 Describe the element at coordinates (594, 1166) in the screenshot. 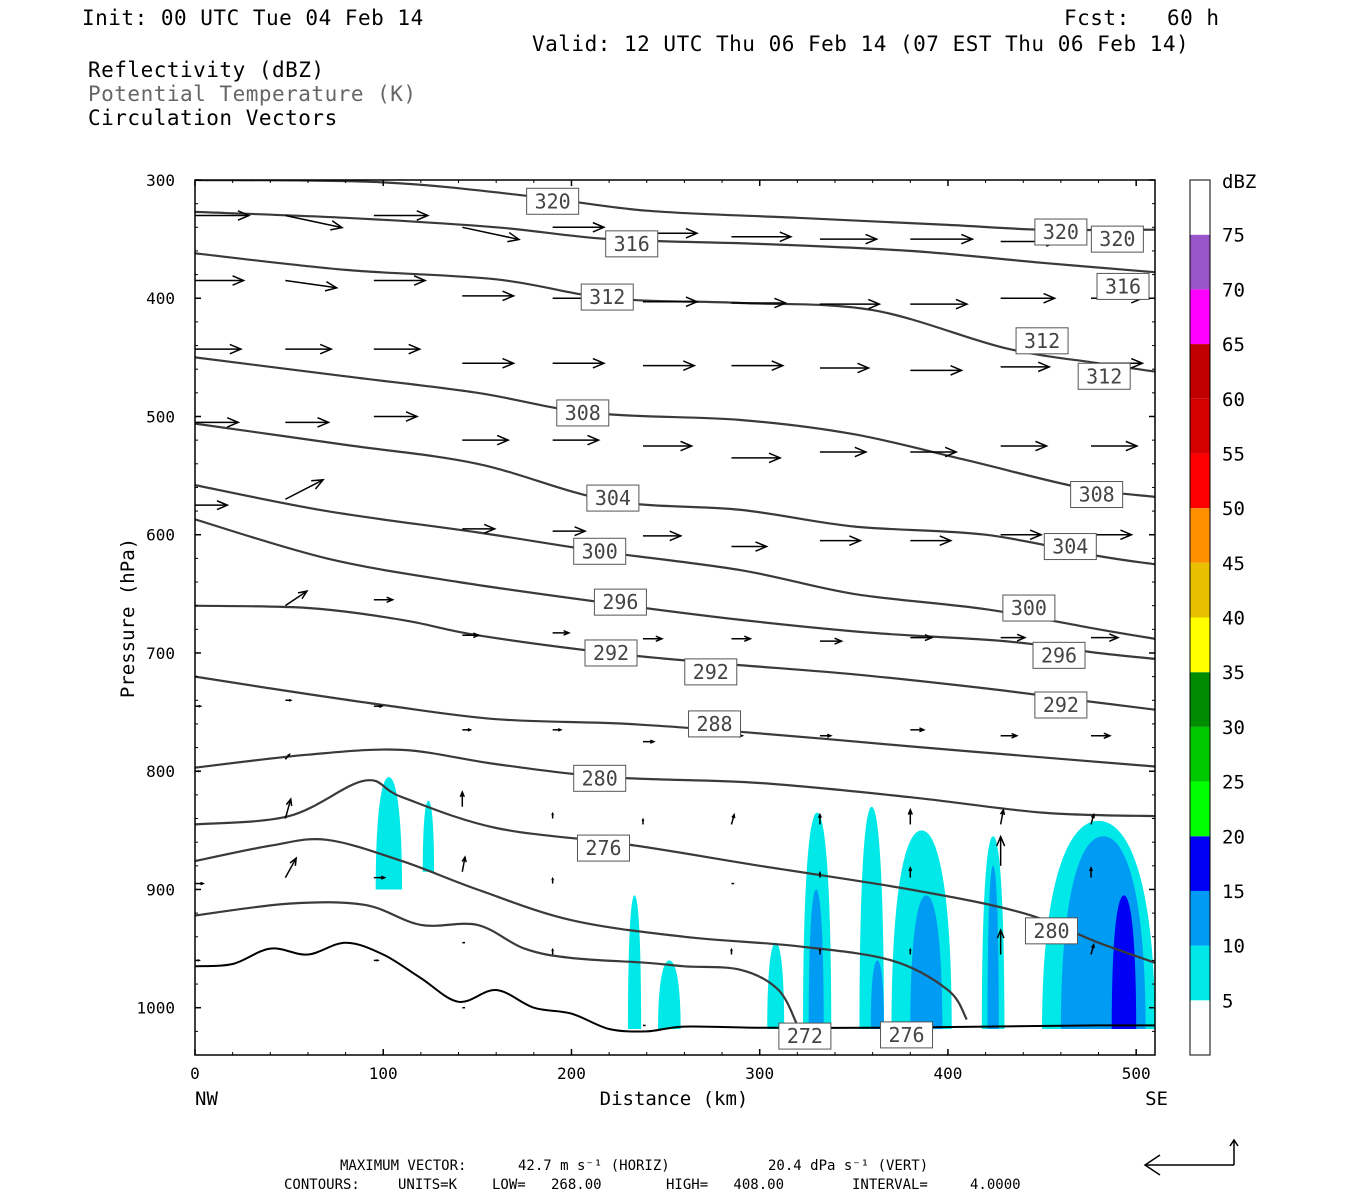

I see `max-vector-horiz: 42.7 m s⁻¹ (HORIZ)` at that location.